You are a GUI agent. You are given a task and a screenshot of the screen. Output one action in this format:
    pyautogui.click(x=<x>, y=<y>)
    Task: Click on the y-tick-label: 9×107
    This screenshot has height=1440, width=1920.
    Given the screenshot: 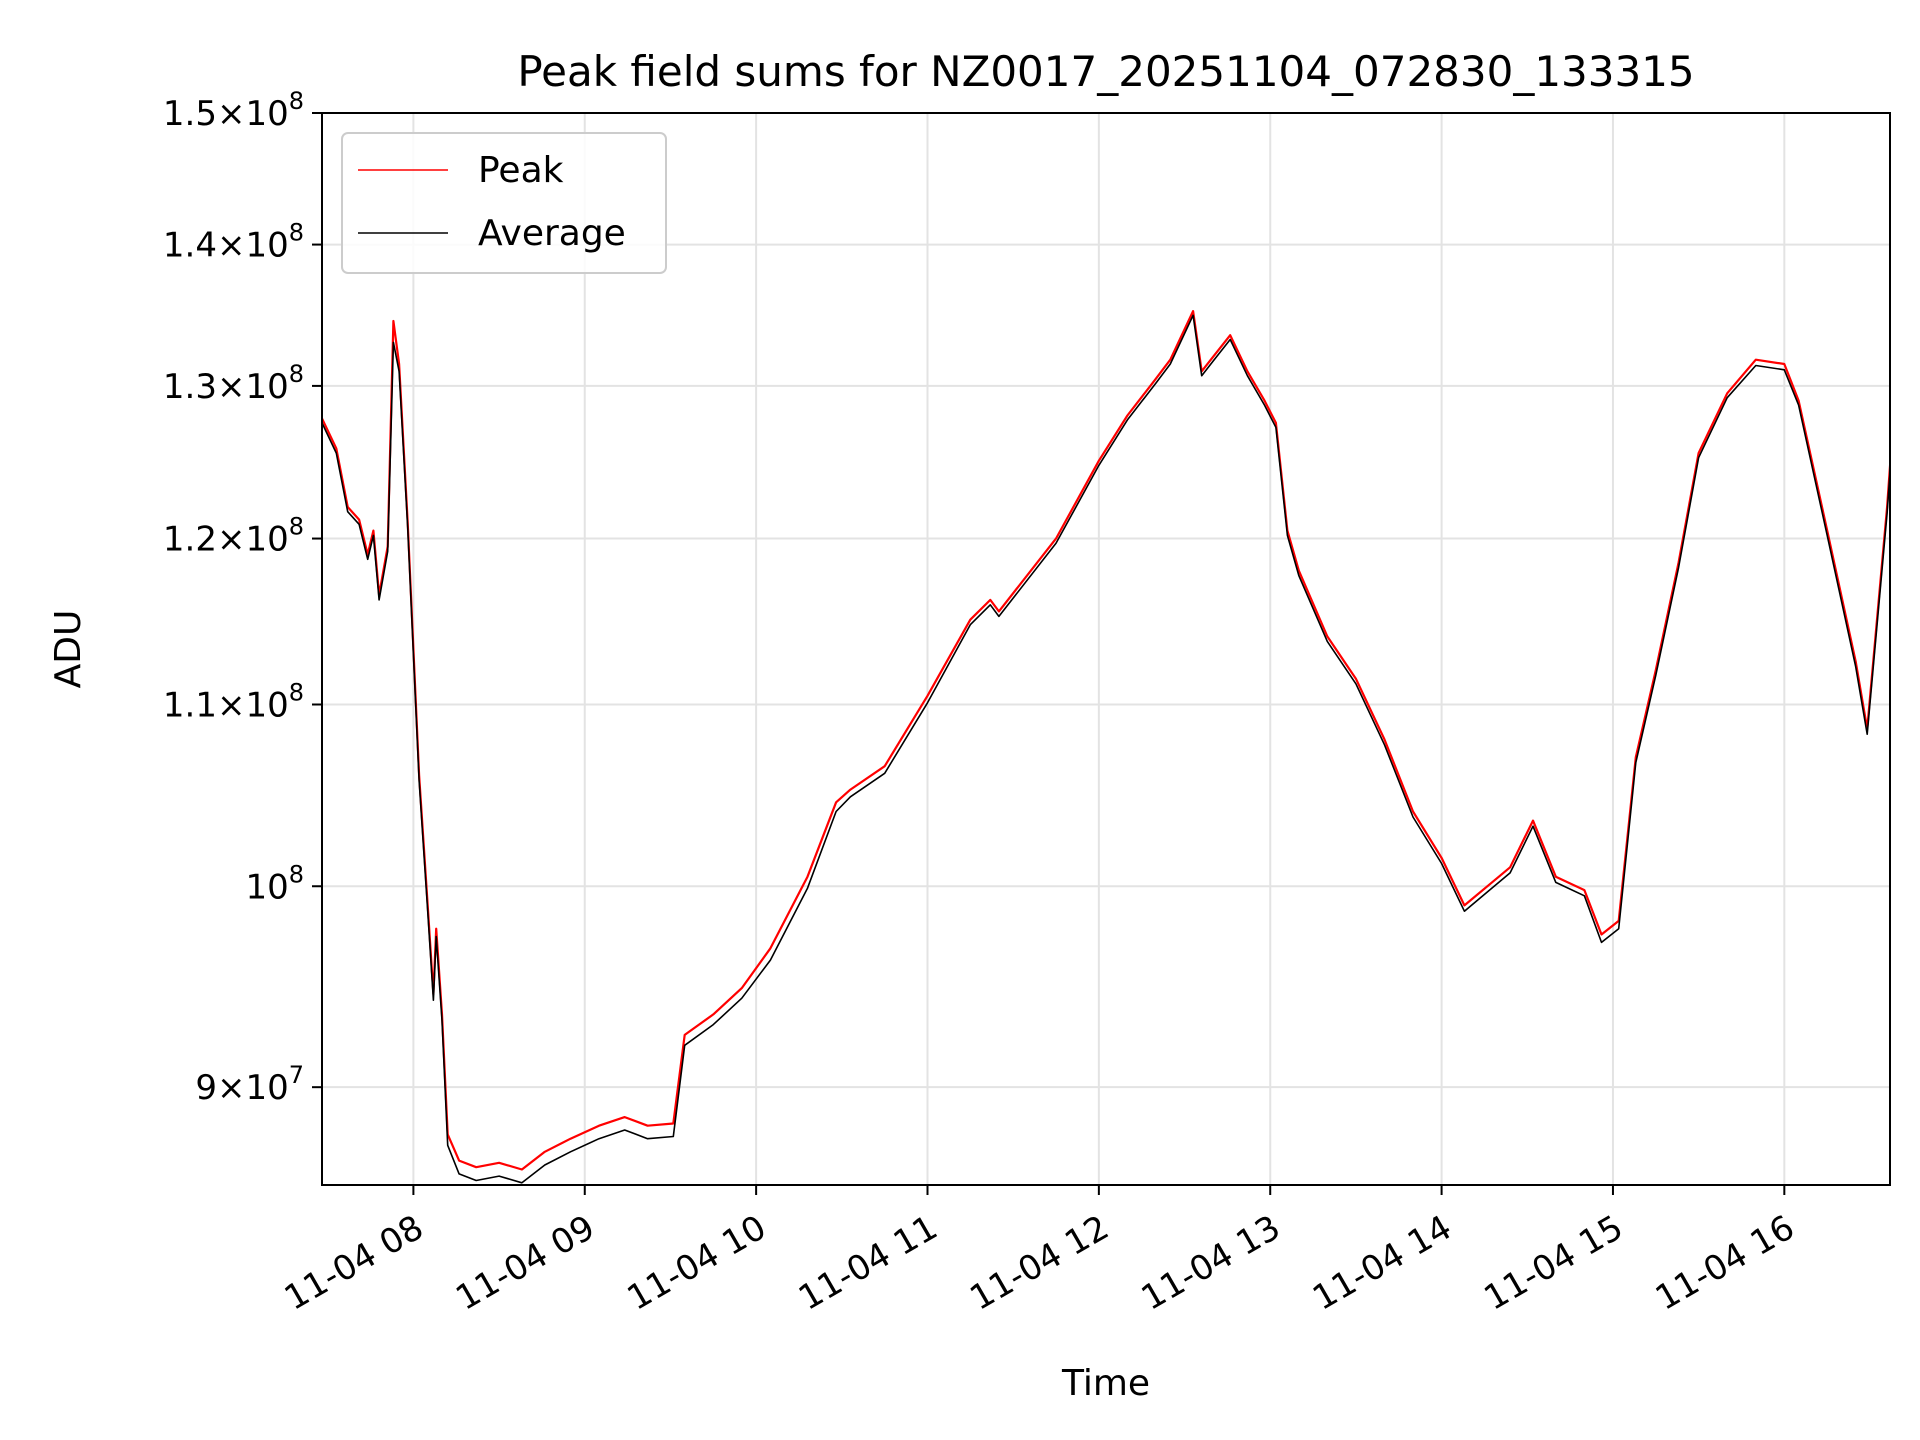 What is the action you would take?
    pyautogui.click(x=249, y=1084)
    